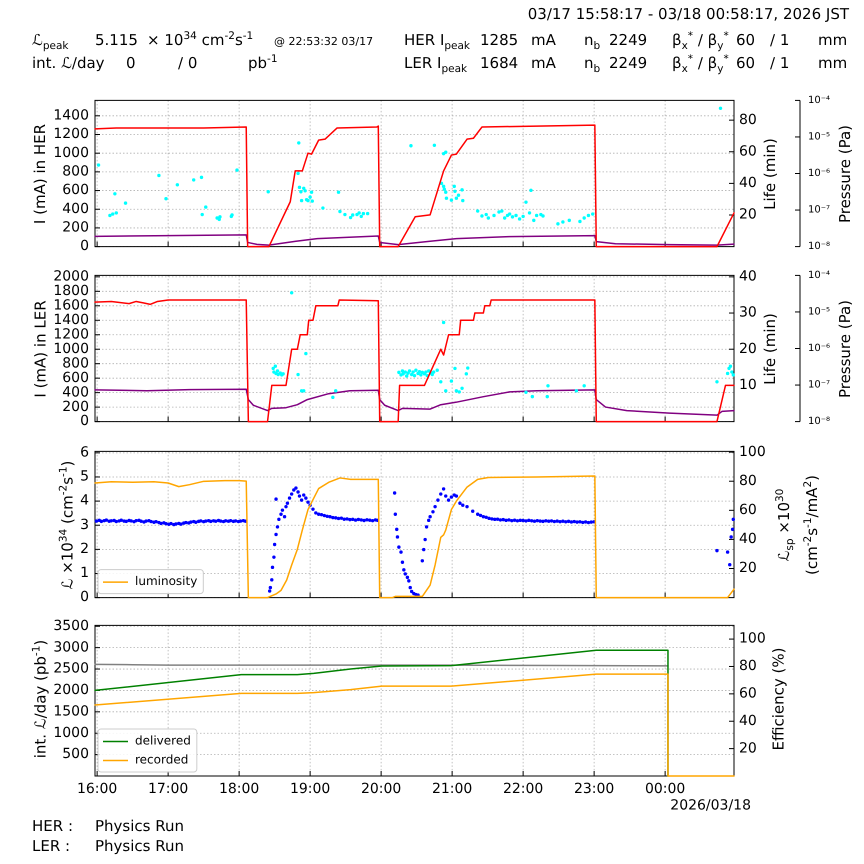  What do you see at coordinates (84, 476) in the screenshot?
I see `y-tick-label: 5` at bounding box center [84, 476].